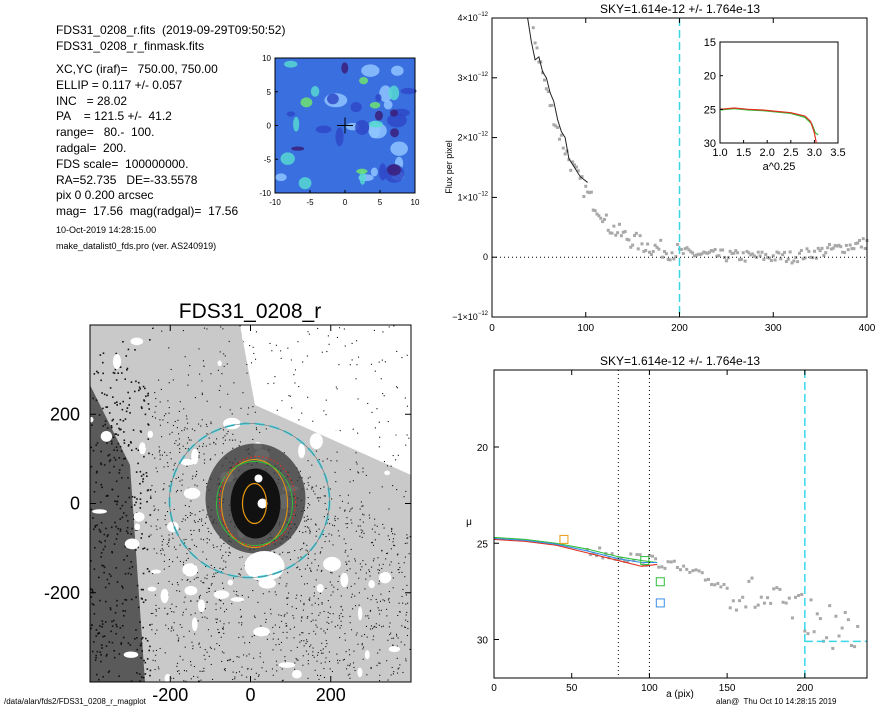 The image size is (885, 708). What do you see at coordinates (388, 105) in the screenshot?
I see `contour-blob` at bounding box center [388, 105].